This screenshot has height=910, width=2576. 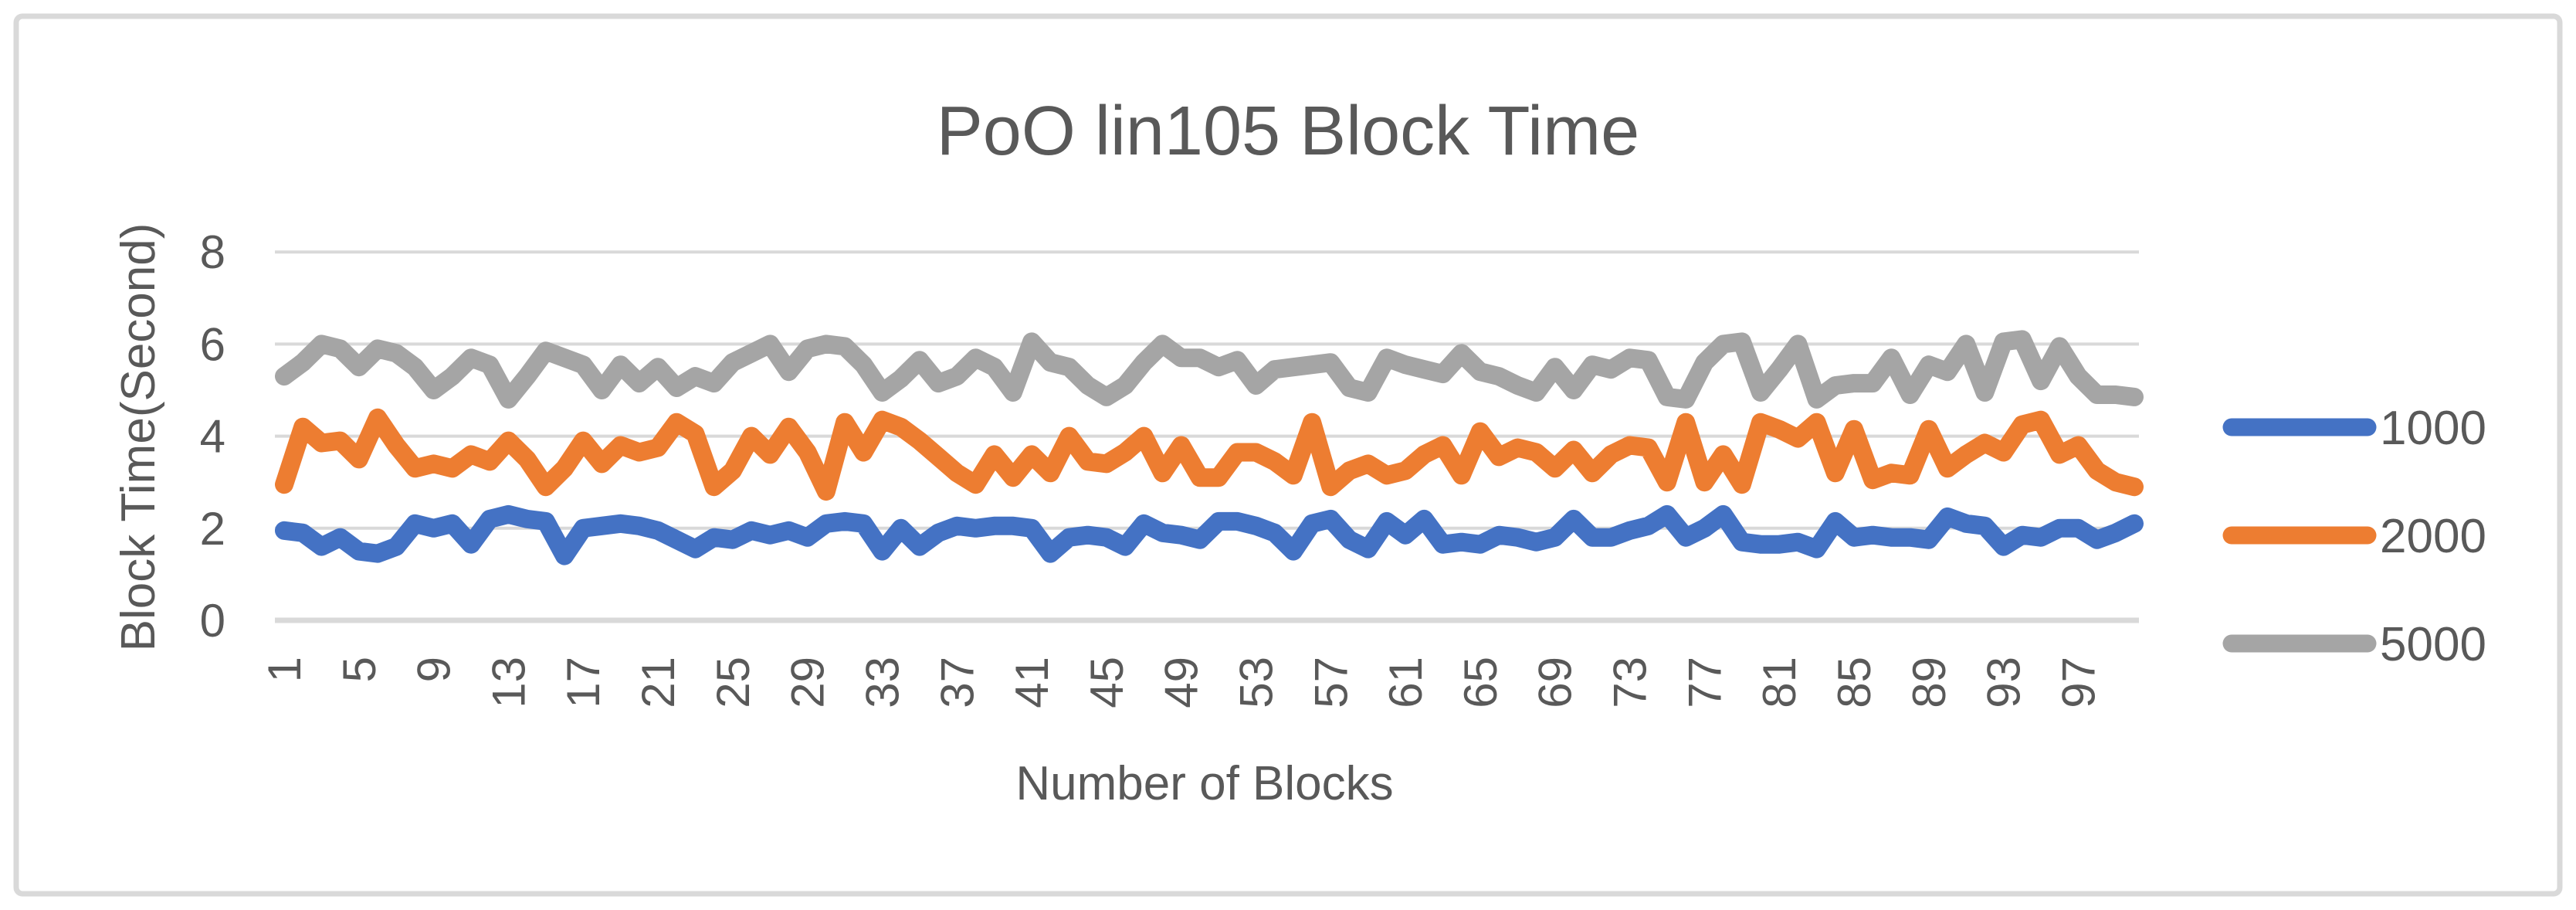 I want to click on x-tick-label: 37, so click(x=957, y=682).